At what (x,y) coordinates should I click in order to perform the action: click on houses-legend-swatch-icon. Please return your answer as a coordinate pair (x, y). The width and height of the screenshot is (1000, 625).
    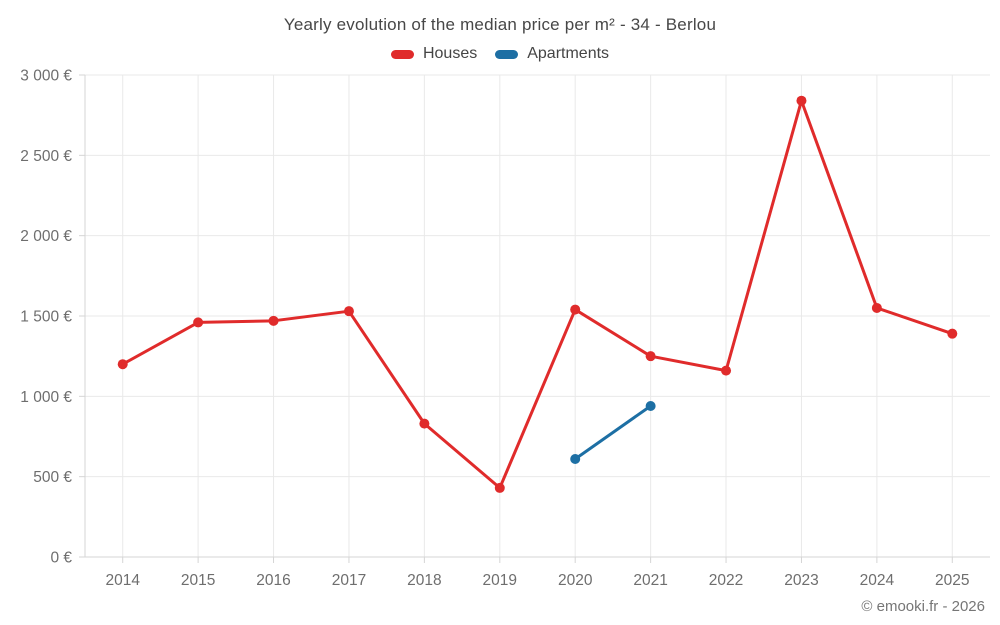
    Looking at the image, I should click on (402, 54).